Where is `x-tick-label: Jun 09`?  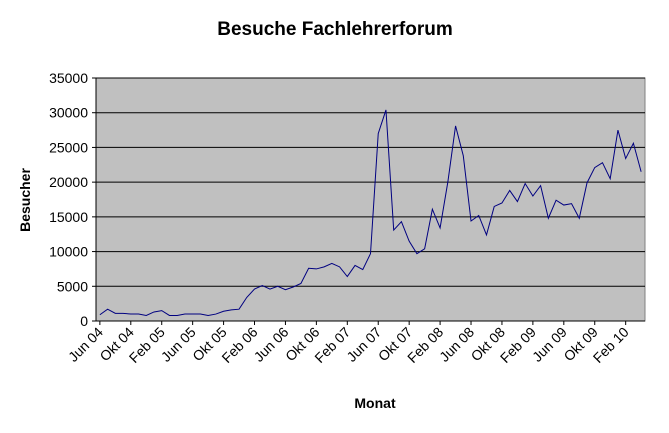
x-tick-label: Jun 09 is located at coordinates (549, 344).